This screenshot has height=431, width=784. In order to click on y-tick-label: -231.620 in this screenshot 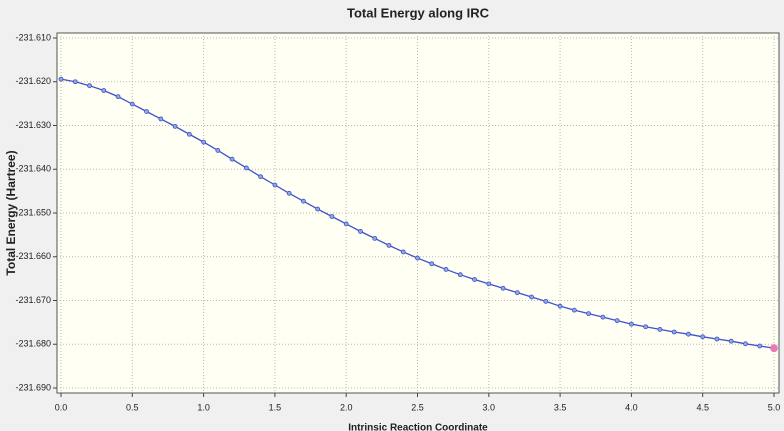, I will do `click(33, 81)`.